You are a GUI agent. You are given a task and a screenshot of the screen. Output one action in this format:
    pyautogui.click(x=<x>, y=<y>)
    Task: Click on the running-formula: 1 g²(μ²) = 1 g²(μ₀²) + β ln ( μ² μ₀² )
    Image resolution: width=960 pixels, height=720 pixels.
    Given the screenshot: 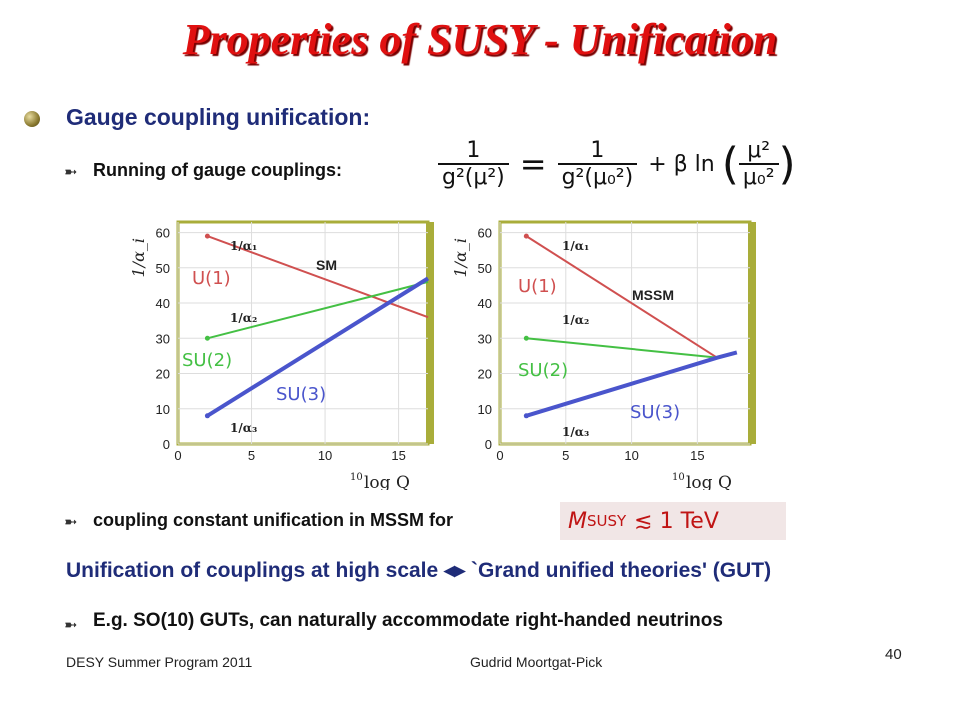 What is the action you would take?
    pyautogui.click(x=617, y=164)
    